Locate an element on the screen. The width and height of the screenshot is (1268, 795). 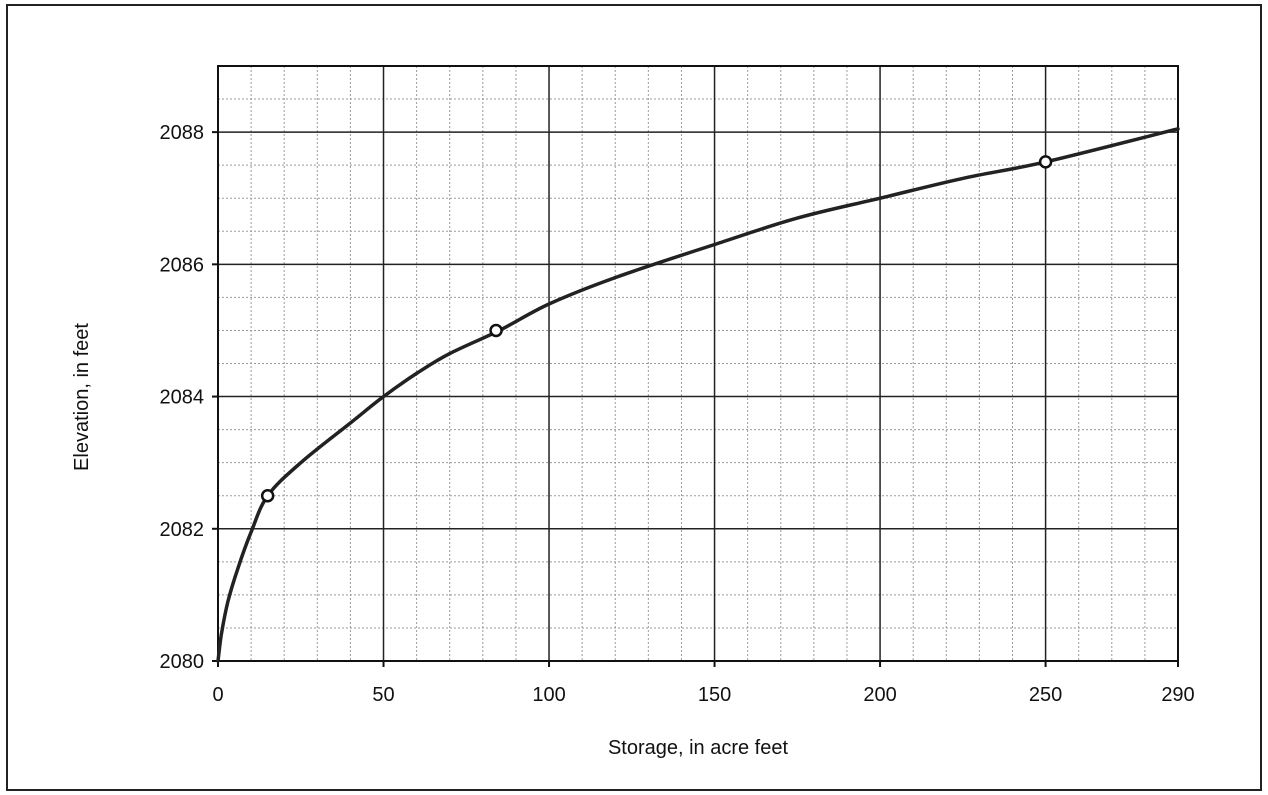
x-tick-label: 150 is located at coordinates (714, 695).